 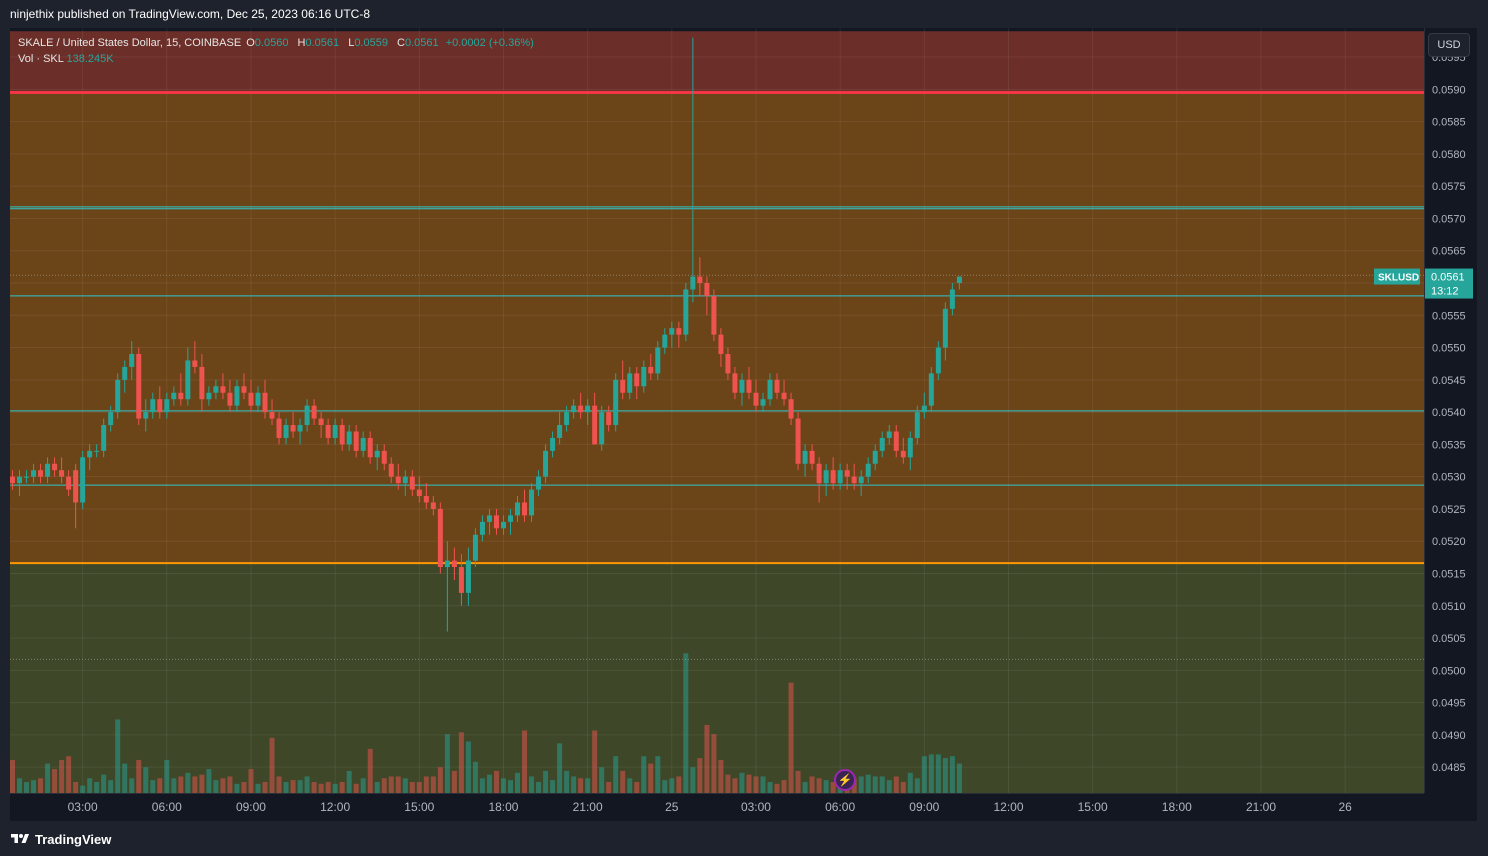 What do you see at coordinates (1449, 510) in the screenshot?
I see `price-tick-label: 0.0525` at bounding box center [1449, 510].